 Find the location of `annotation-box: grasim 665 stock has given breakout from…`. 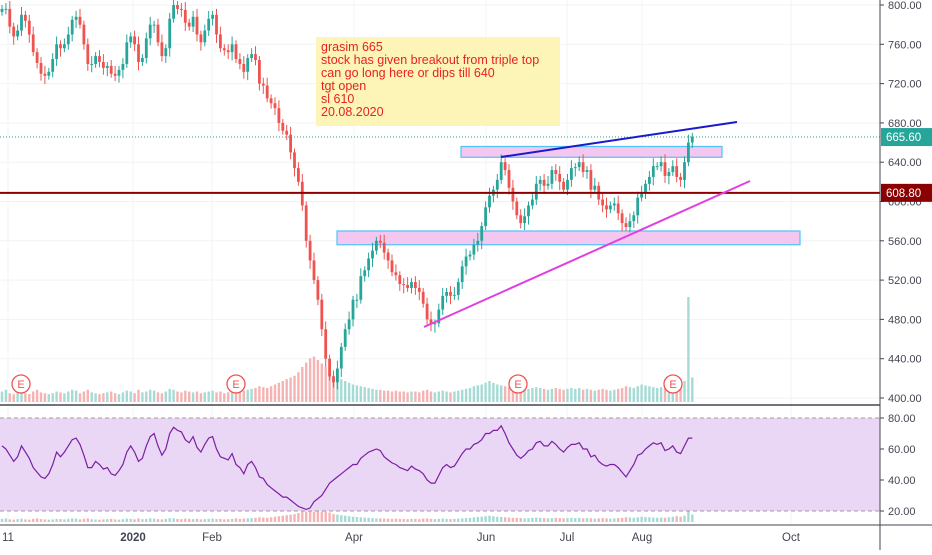

annotation-box: grasim 665 stock has given breakout from… is located at coordinates (438, 81).